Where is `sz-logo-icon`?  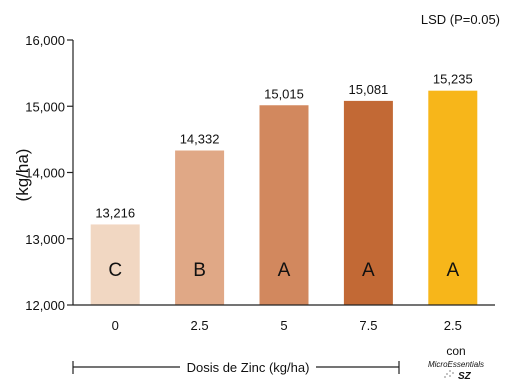 sz-logo-icon is located at coordinates (449, 374).